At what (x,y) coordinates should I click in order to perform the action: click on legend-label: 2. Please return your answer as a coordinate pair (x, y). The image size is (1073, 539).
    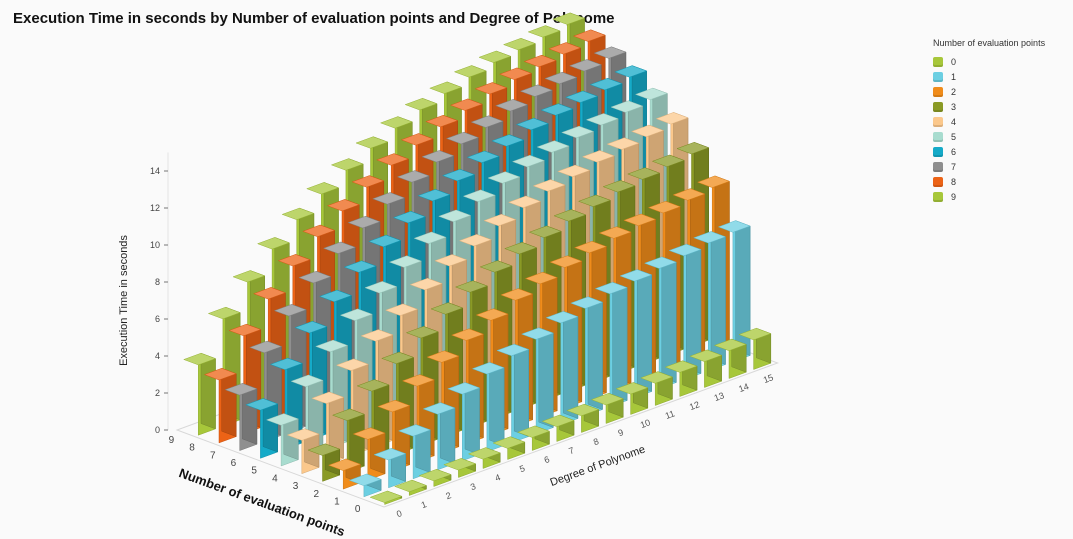
    Looking at the image, I should click on (954, 91).